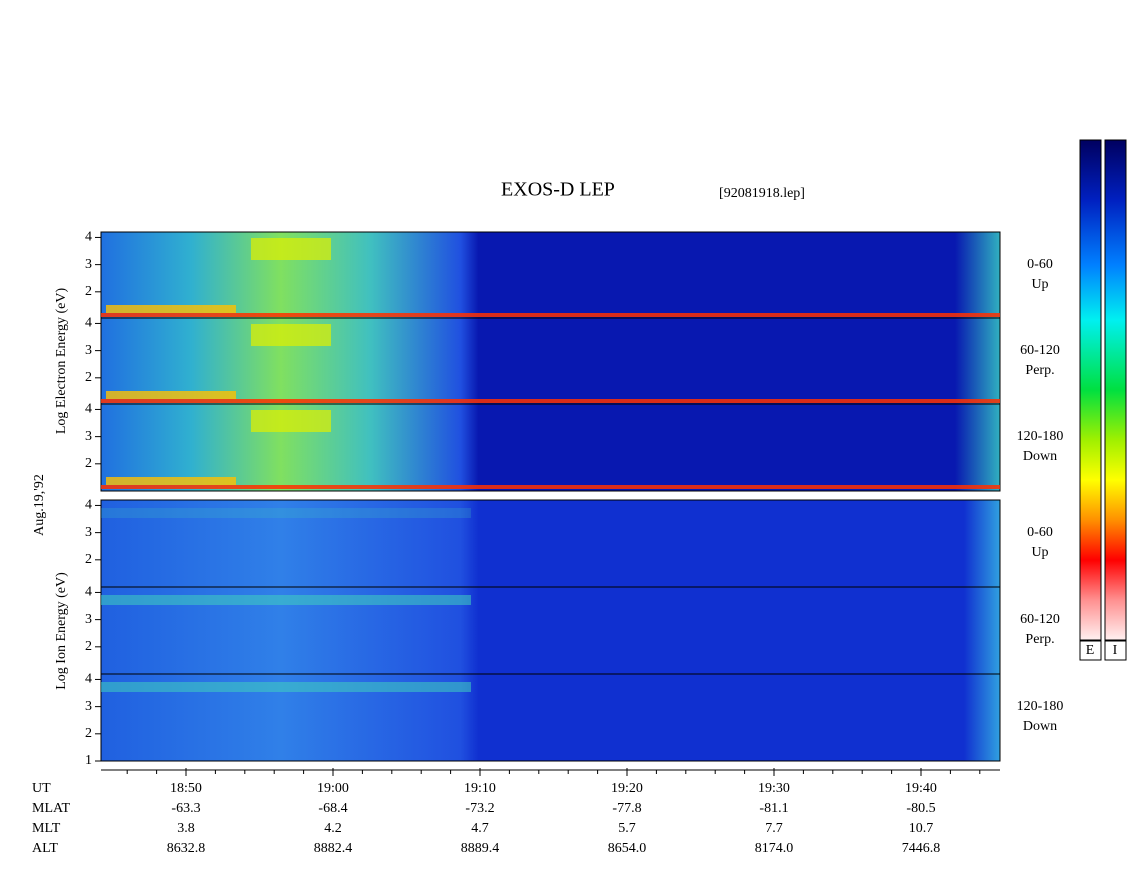 The width and height of the screenshot is (1130, 880). I want to click on time-tick-label: 19:30, so click(774, 788).